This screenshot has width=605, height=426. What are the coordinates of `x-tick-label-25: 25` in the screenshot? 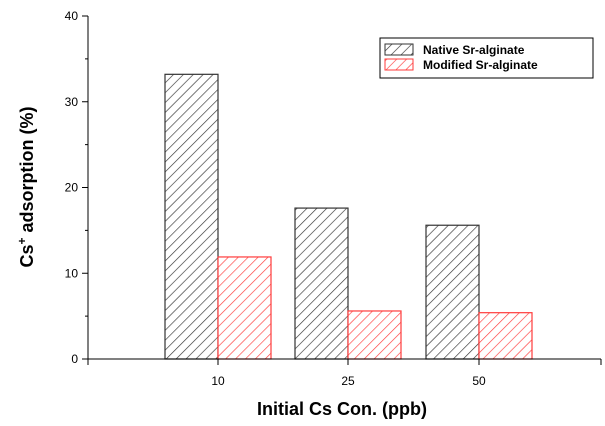 It's located at (348, 381).